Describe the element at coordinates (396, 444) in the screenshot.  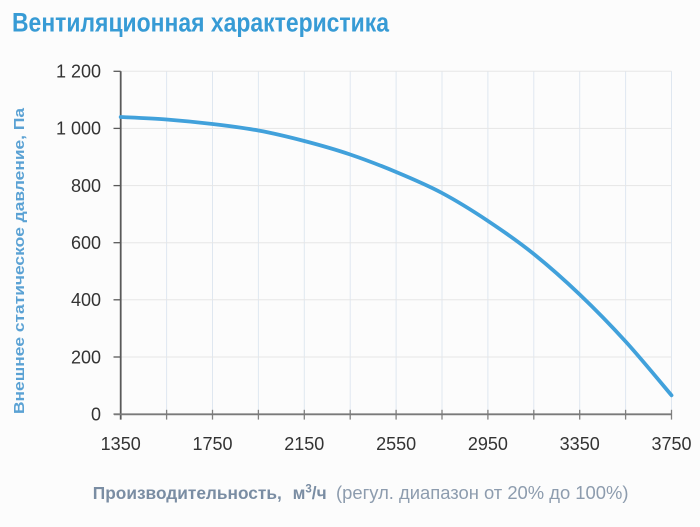
I see `svg-text: 2550` at that location.